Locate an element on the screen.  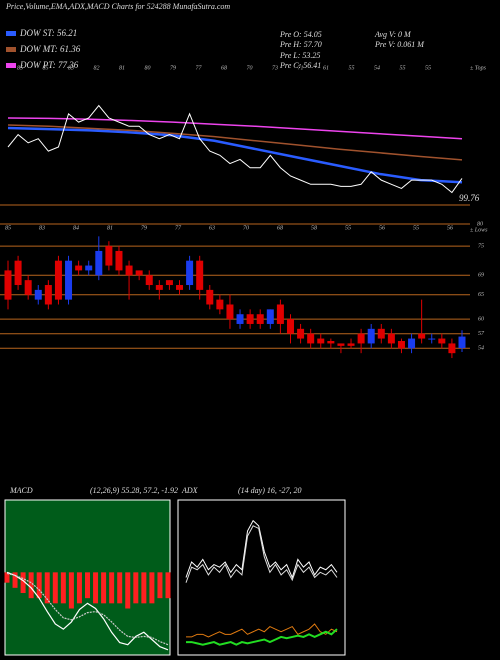
low-marker: 83 is located at coordinates (42, 228).